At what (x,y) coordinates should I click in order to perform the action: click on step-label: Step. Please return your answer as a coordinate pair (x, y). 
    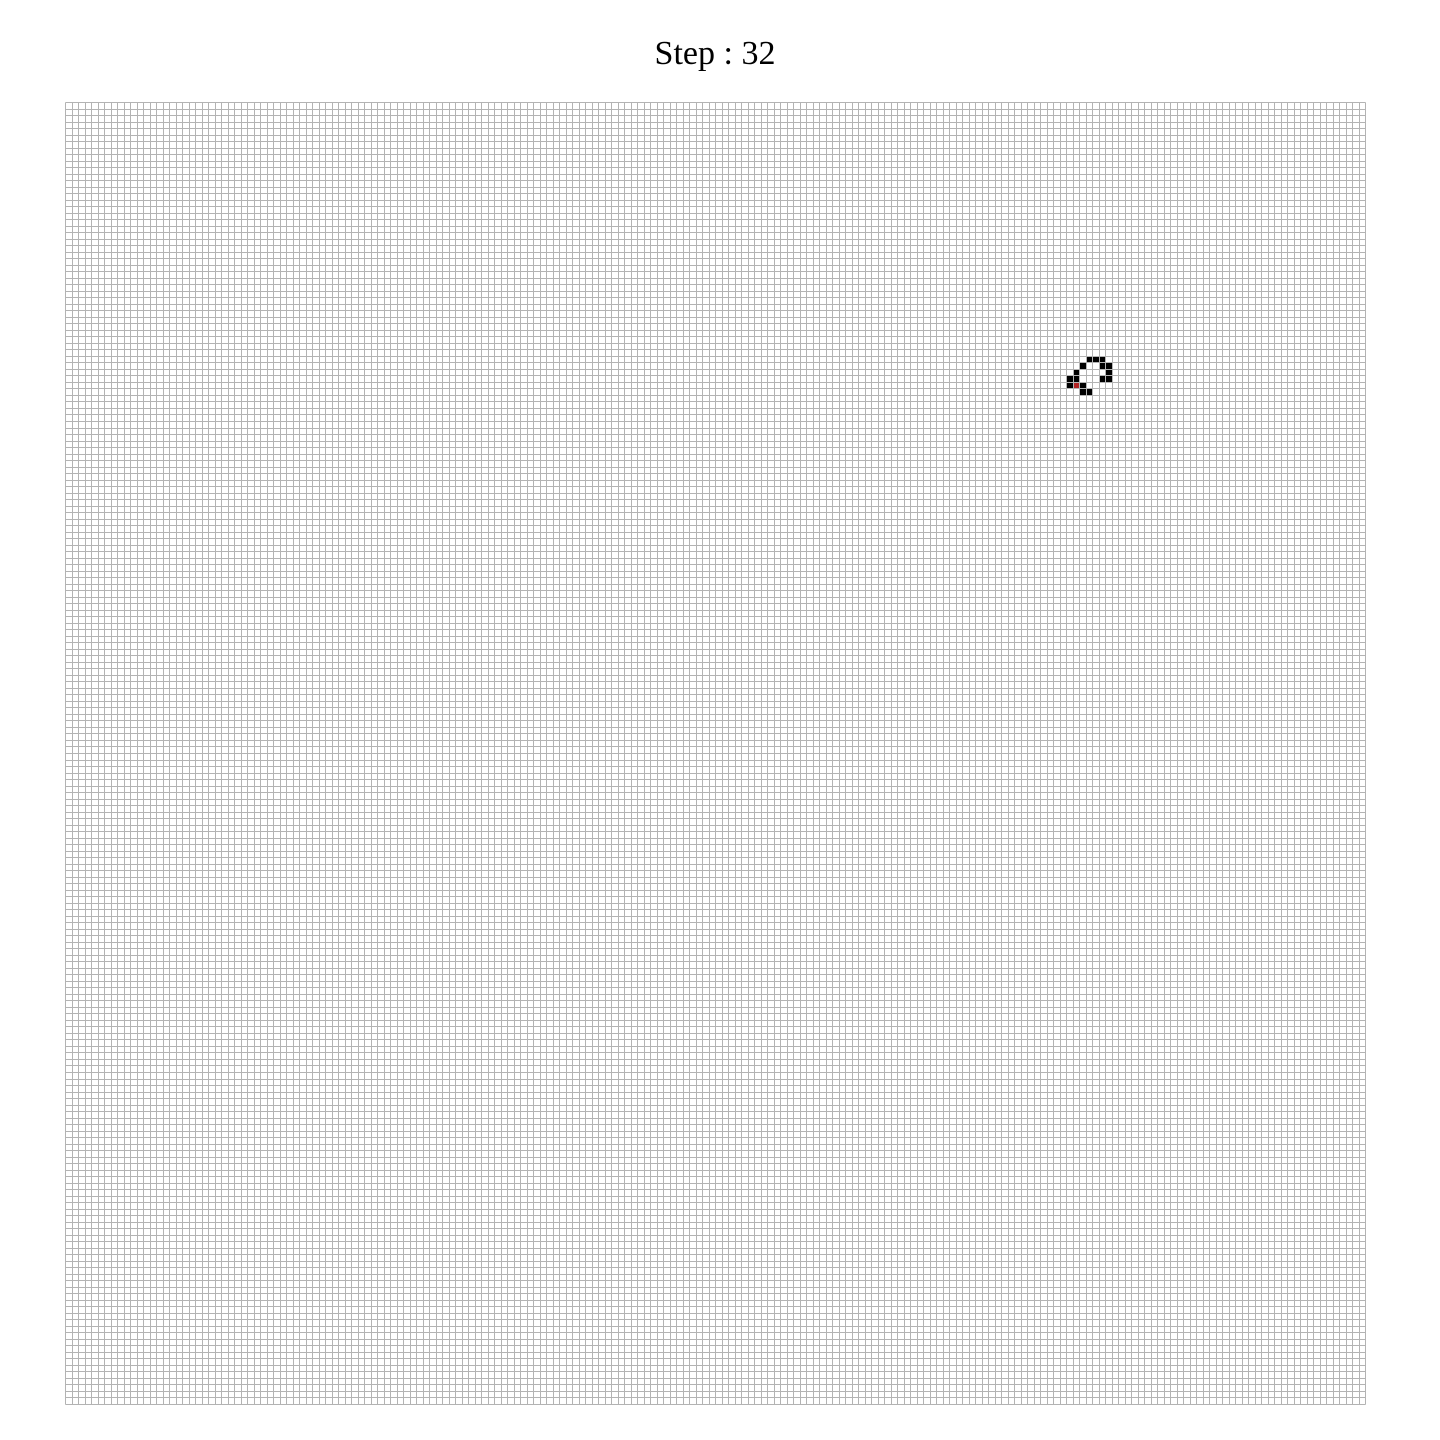
    Looking at the image, I should click on (684, 53).